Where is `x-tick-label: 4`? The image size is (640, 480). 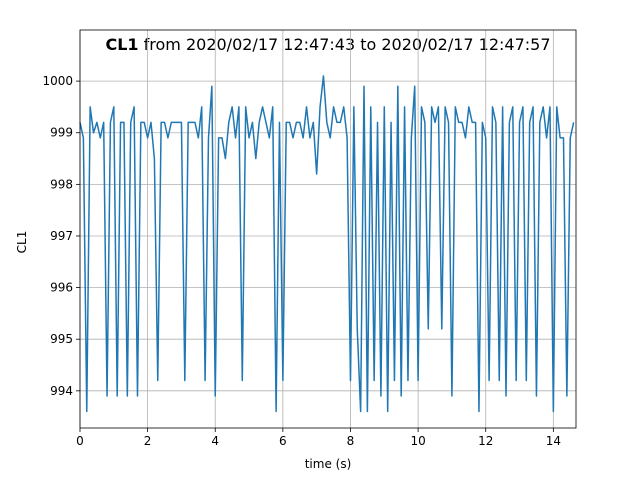
x-tick-label: 4 is located at coordinates (215, 441).